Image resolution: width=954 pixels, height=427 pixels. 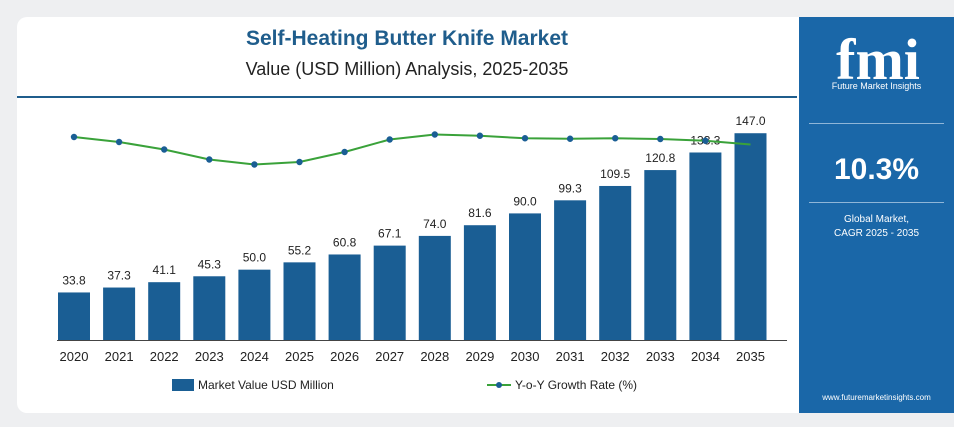 I want to click on bar-value-label-2022: 41.1, so click(x=165, y=270).